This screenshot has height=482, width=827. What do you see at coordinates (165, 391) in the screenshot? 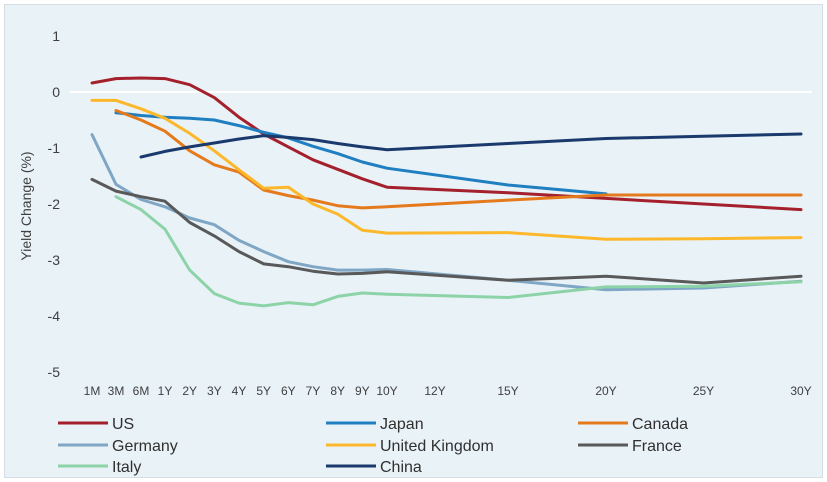
I see `x-tick-label: 1Y` at bounding box center [165, 391].